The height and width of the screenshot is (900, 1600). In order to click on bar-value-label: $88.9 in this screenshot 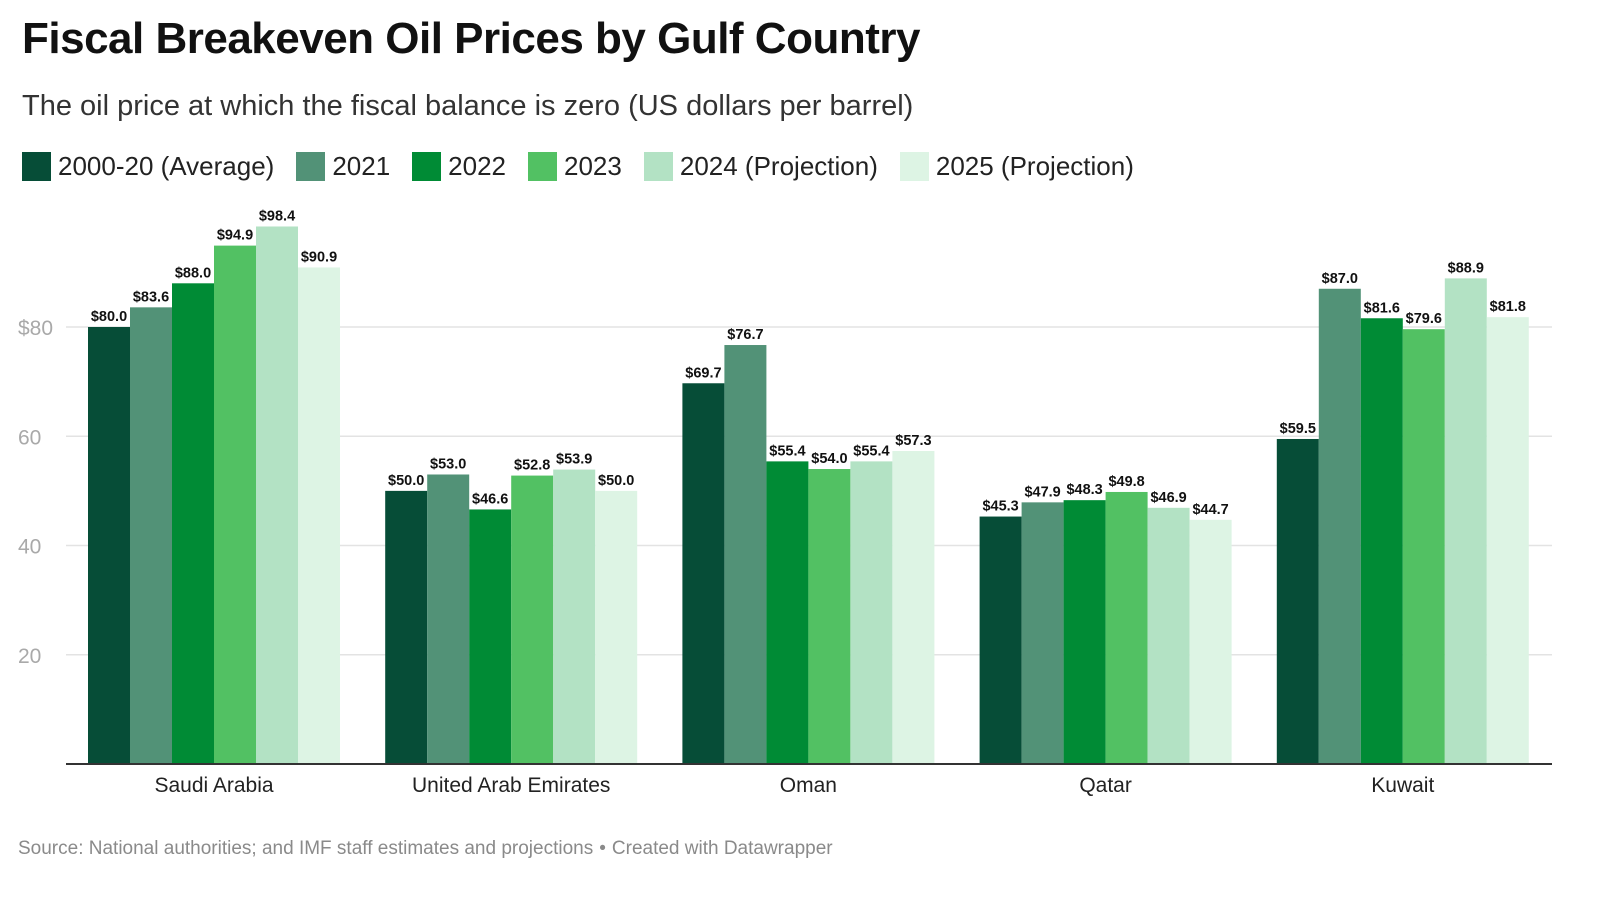, I will do `click(1466, 268)`.